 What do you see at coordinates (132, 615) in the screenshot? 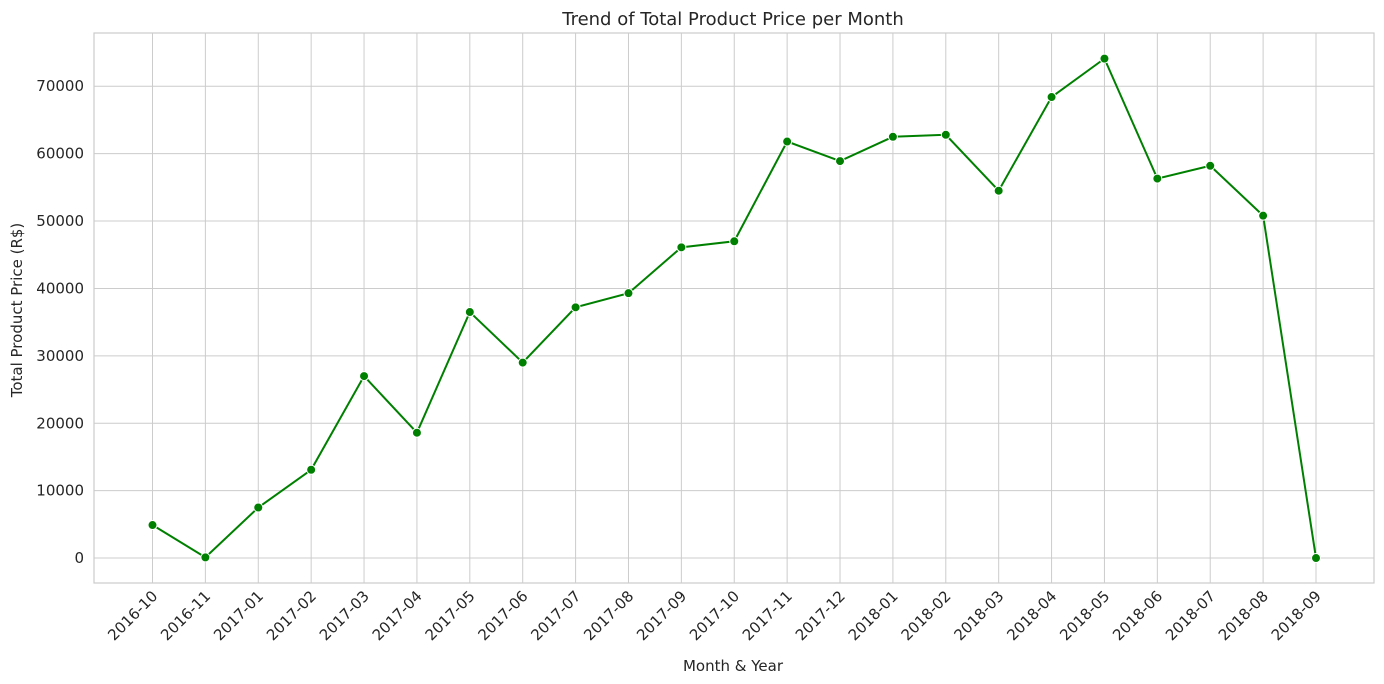
I see `x-tick-label: 2016-10` at bounding box center [132, 615].